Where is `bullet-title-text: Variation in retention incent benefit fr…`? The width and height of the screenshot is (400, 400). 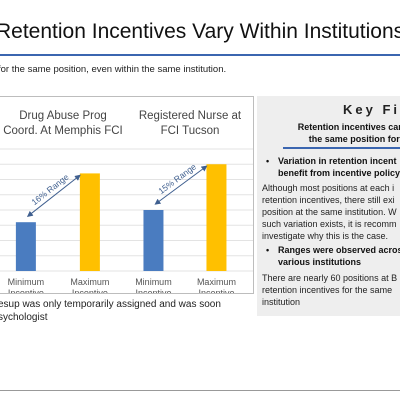 bullet-title-text: Variation in retention incent benefit fr… is located at coordinates (339, 167).